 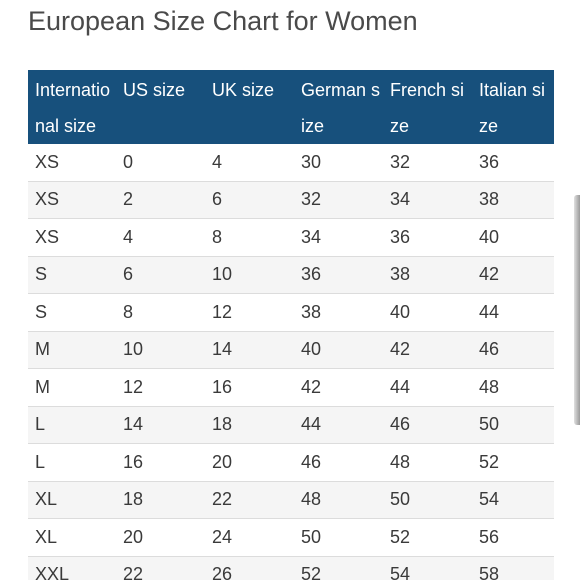 What do you see at coordinates (160, 200) in the screenshot?
I see `cell-us-size: 2` at bounding box center [160, 200].